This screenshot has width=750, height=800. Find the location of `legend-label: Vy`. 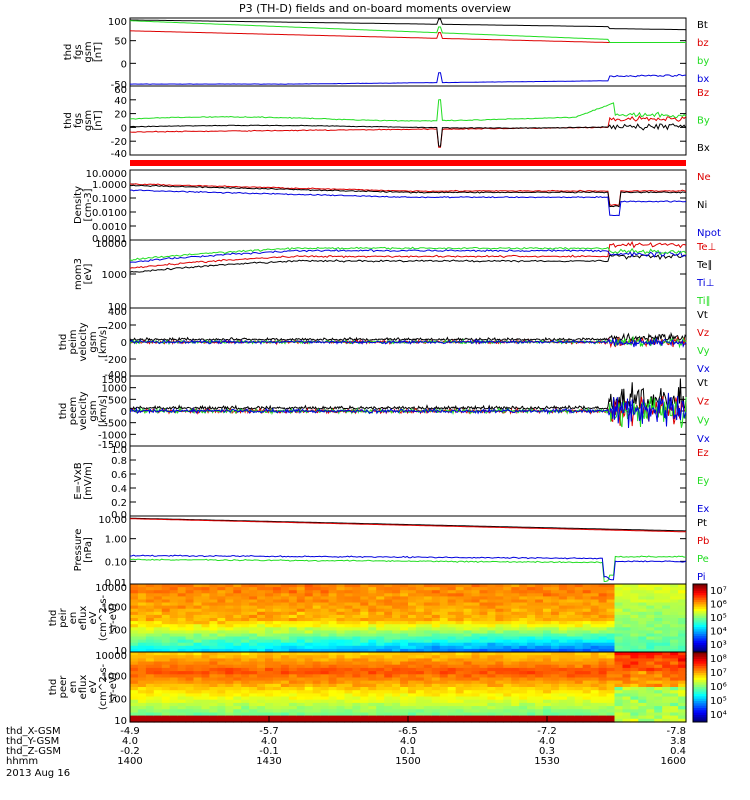

legend-label: Vy is located at coordinates (703, 351).